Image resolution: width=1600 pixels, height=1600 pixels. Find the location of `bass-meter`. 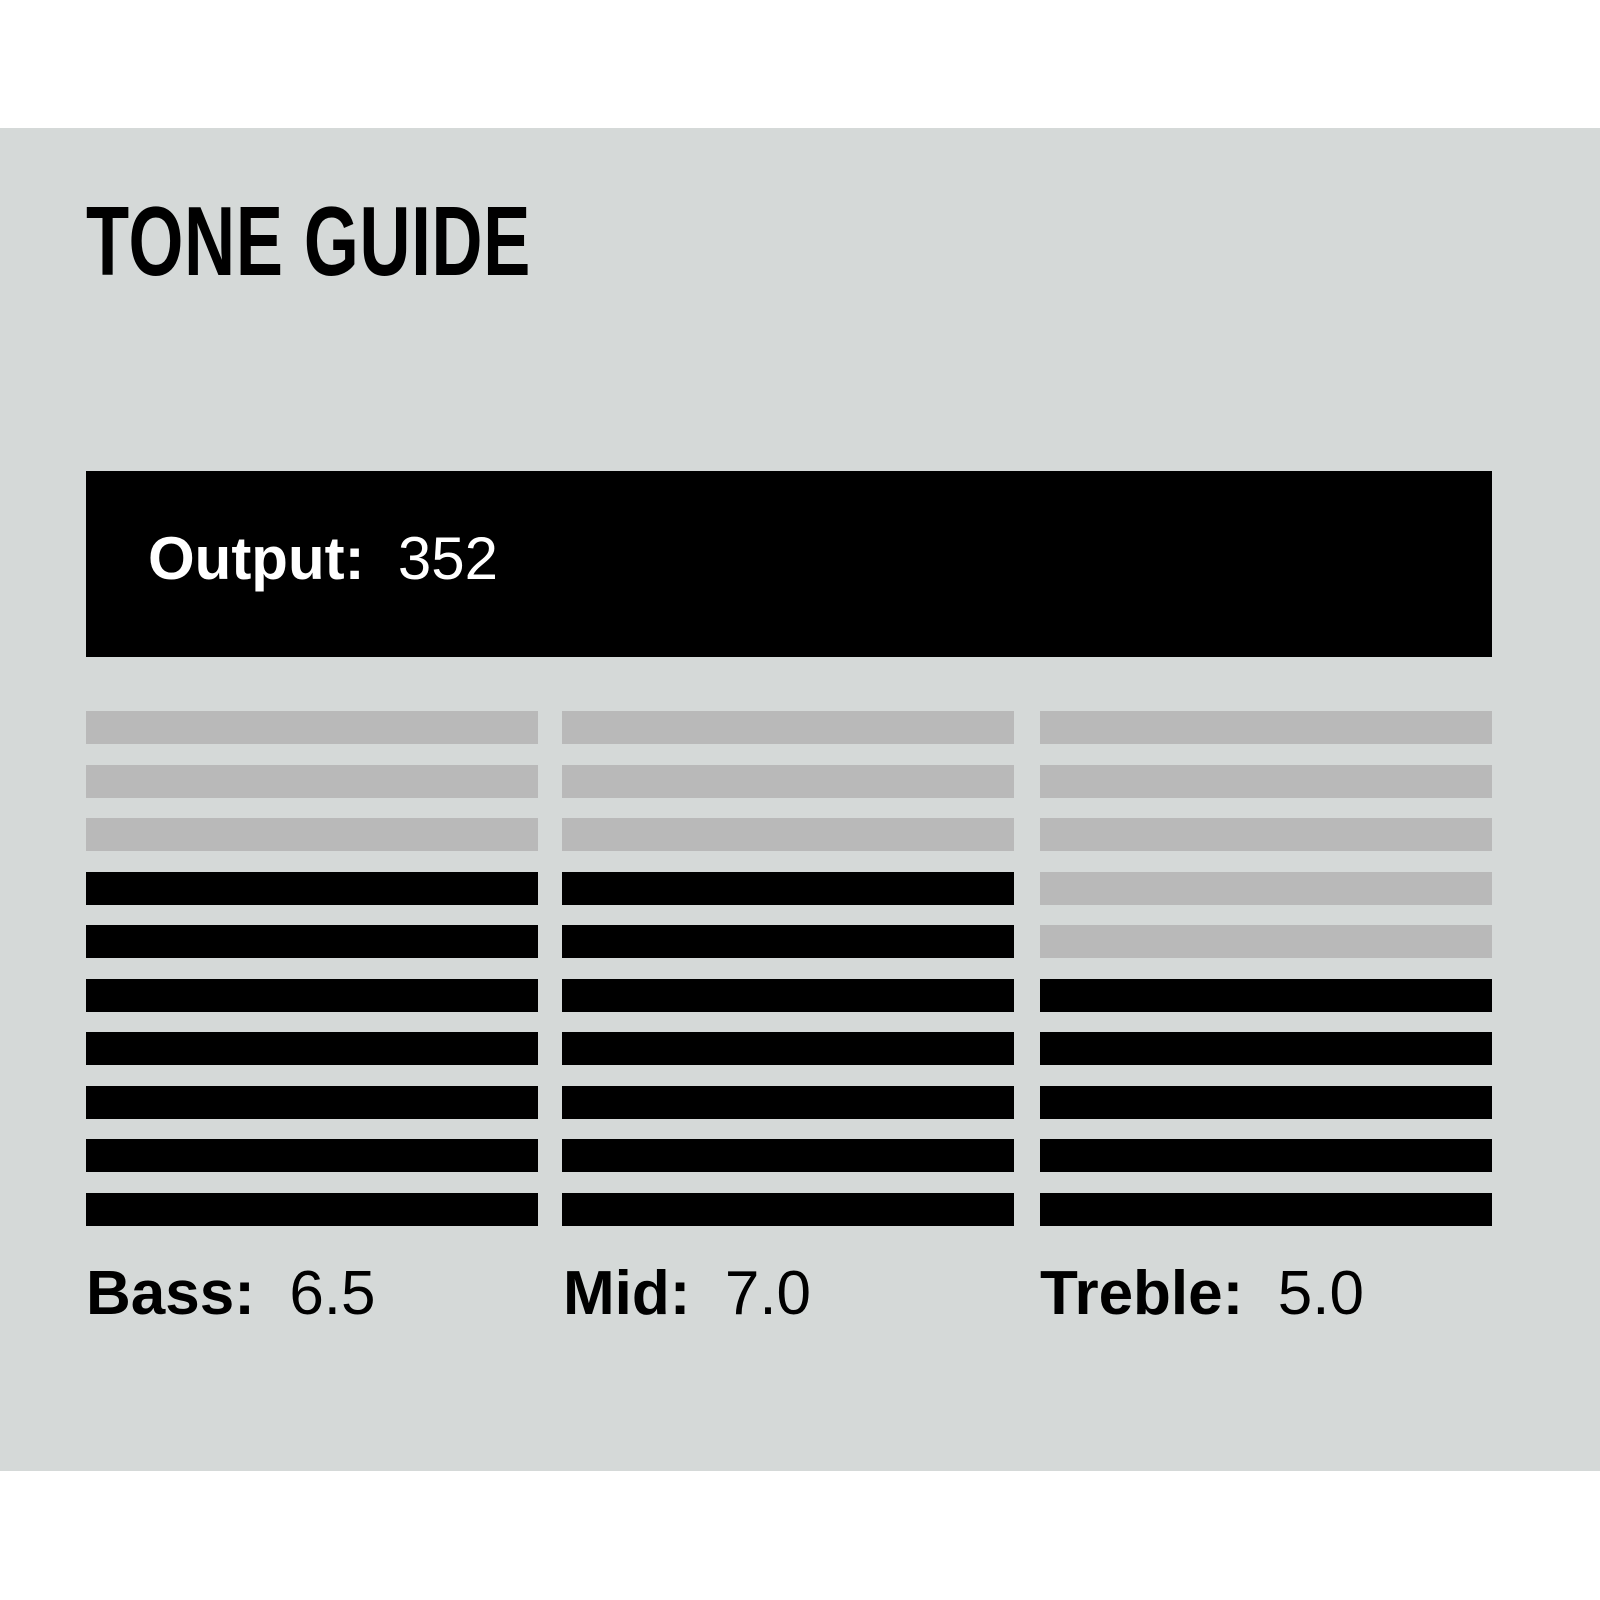

bass-meter is located at coordinates (312, 978).